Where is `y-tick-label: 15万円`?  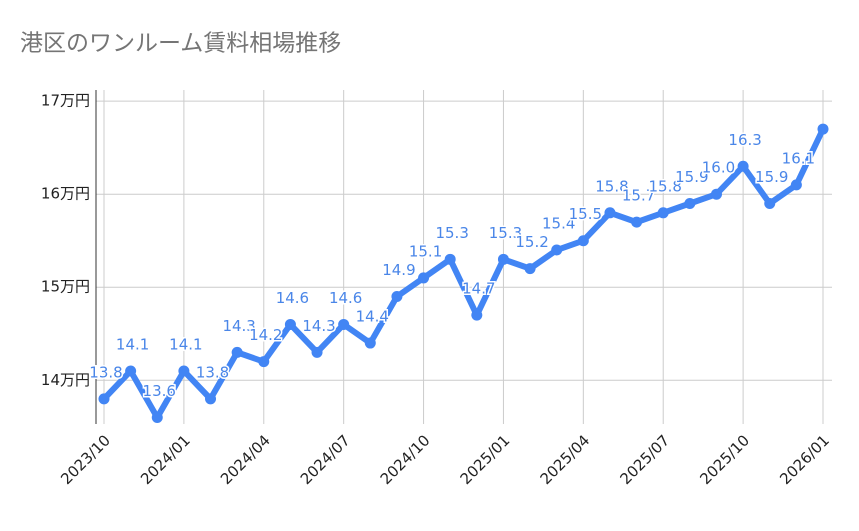 y-tick-label: 15万円 is located at coordinates (65, 287).